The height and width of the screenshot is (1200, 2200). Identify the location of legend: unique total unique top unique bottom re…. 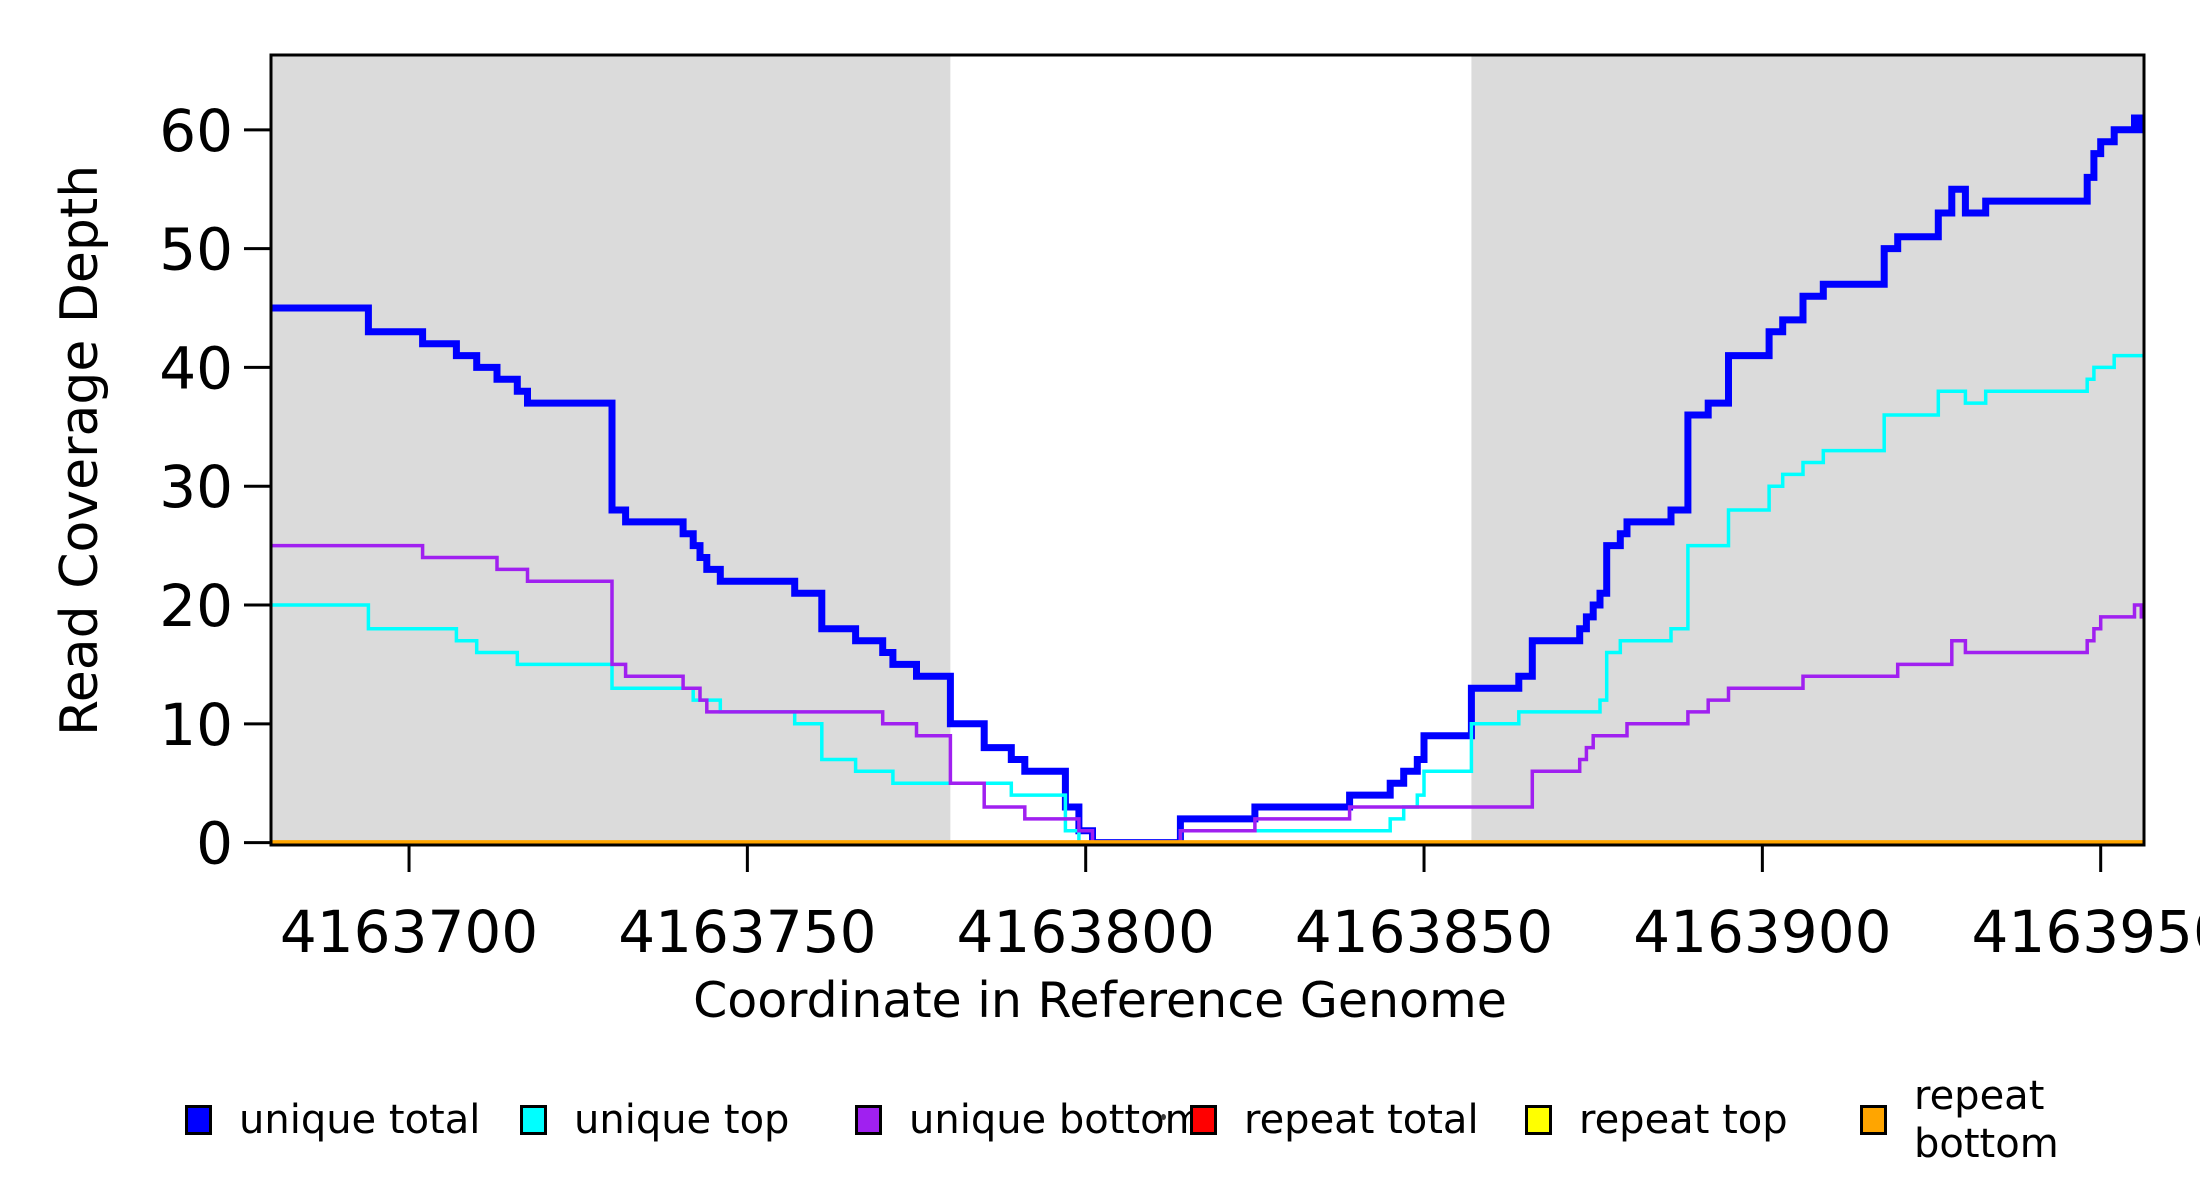
(1100, 1120).